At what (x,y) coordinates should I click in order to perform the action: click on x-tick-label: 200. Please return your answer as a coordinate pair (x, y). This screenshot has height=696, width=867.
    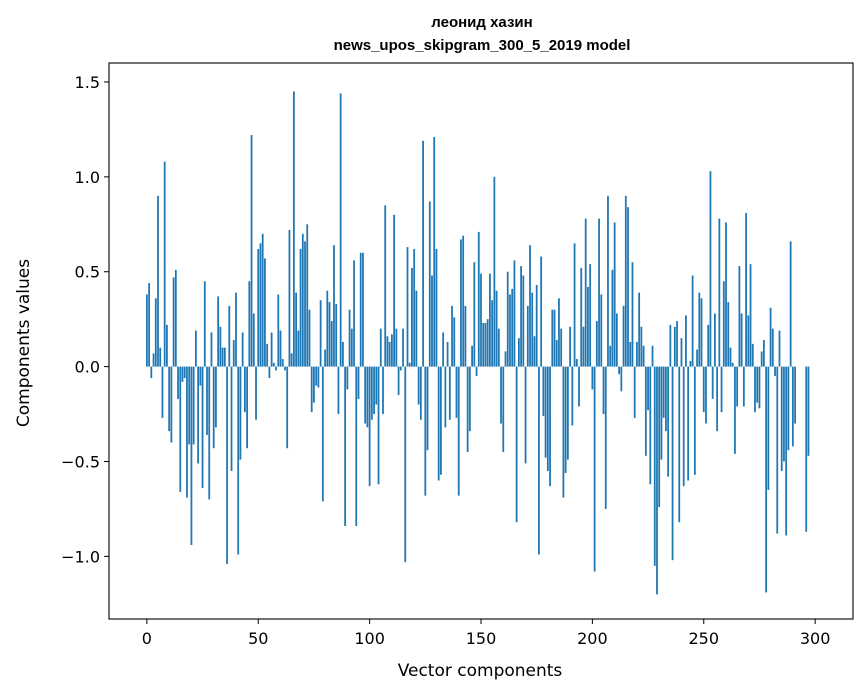
    Looking at the image, I should click on (592, 638).